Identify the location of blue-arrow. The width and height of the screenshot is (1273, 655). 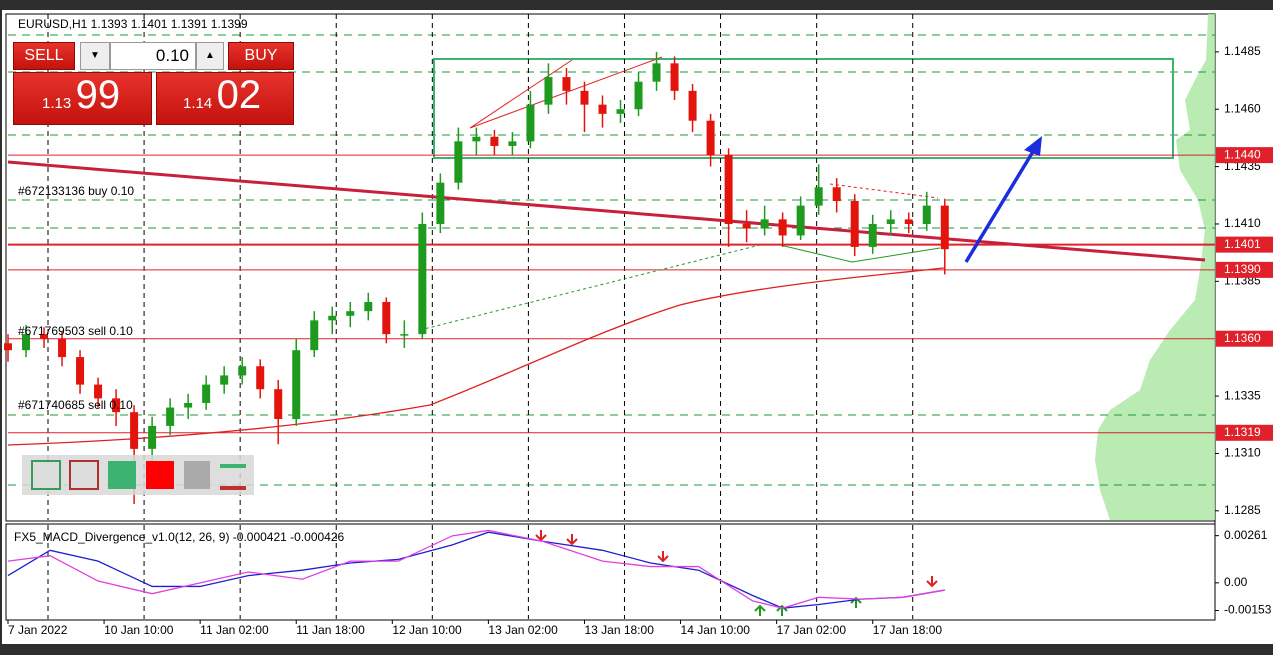
(1000, 206).